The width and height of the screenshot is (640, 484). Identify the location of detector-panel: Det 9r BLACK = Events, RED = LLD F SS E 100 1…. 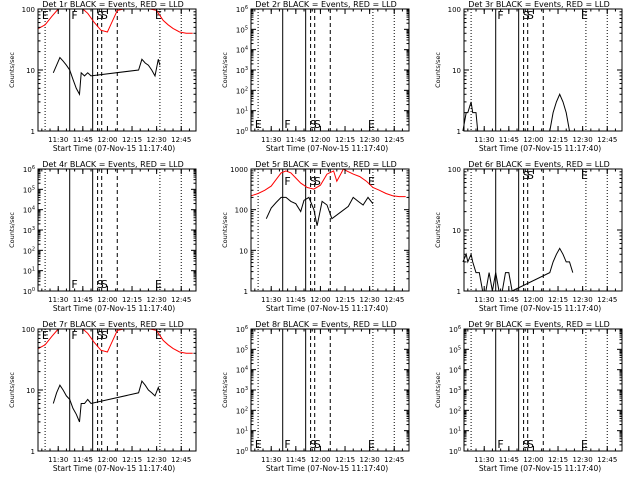
(528, 396).